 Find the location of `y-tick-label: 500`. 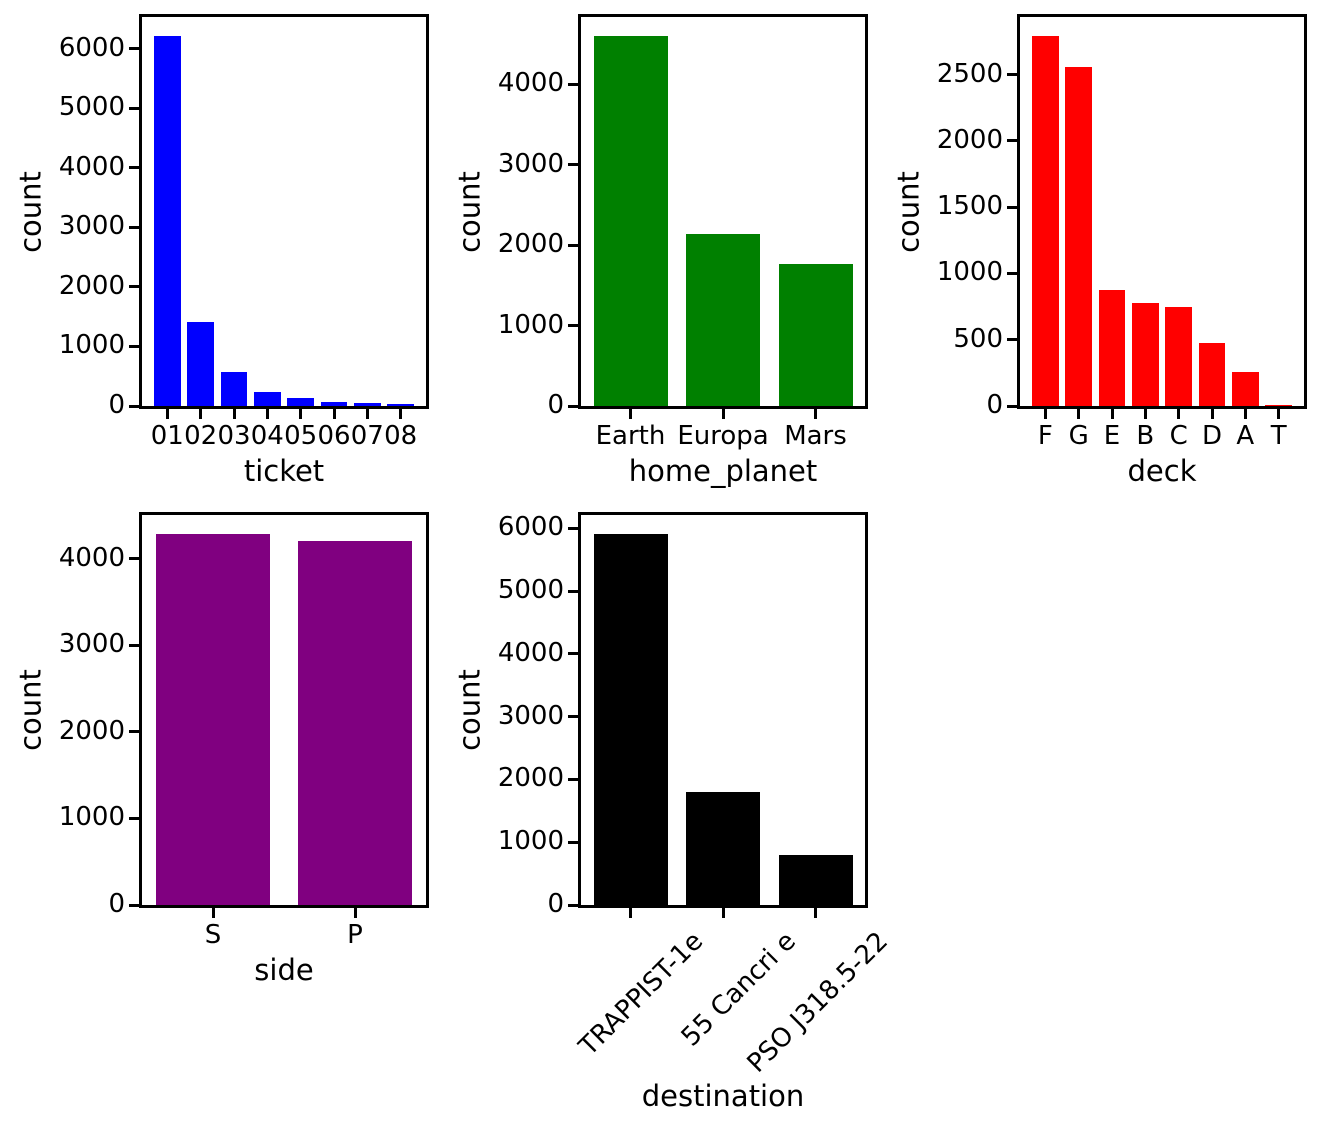

y-tick-label: 500 is located at coordinates (978, 338).